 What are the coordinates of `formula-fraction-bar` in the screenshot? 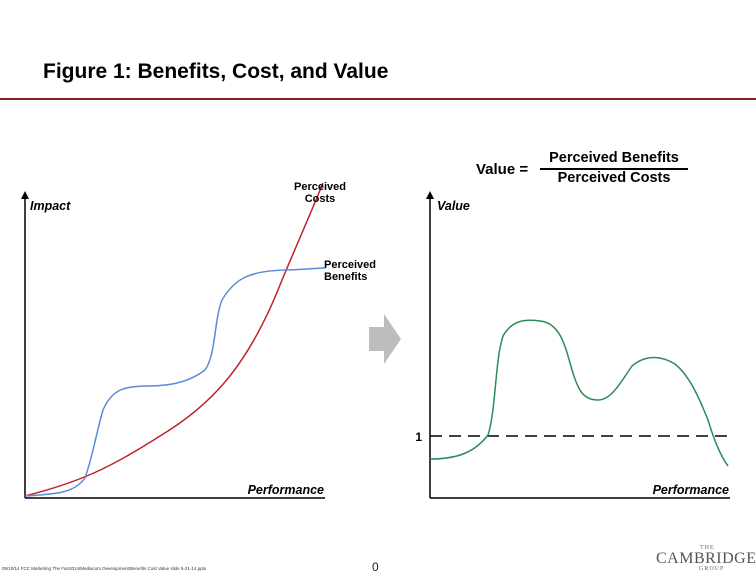 It's located at (614, 169).